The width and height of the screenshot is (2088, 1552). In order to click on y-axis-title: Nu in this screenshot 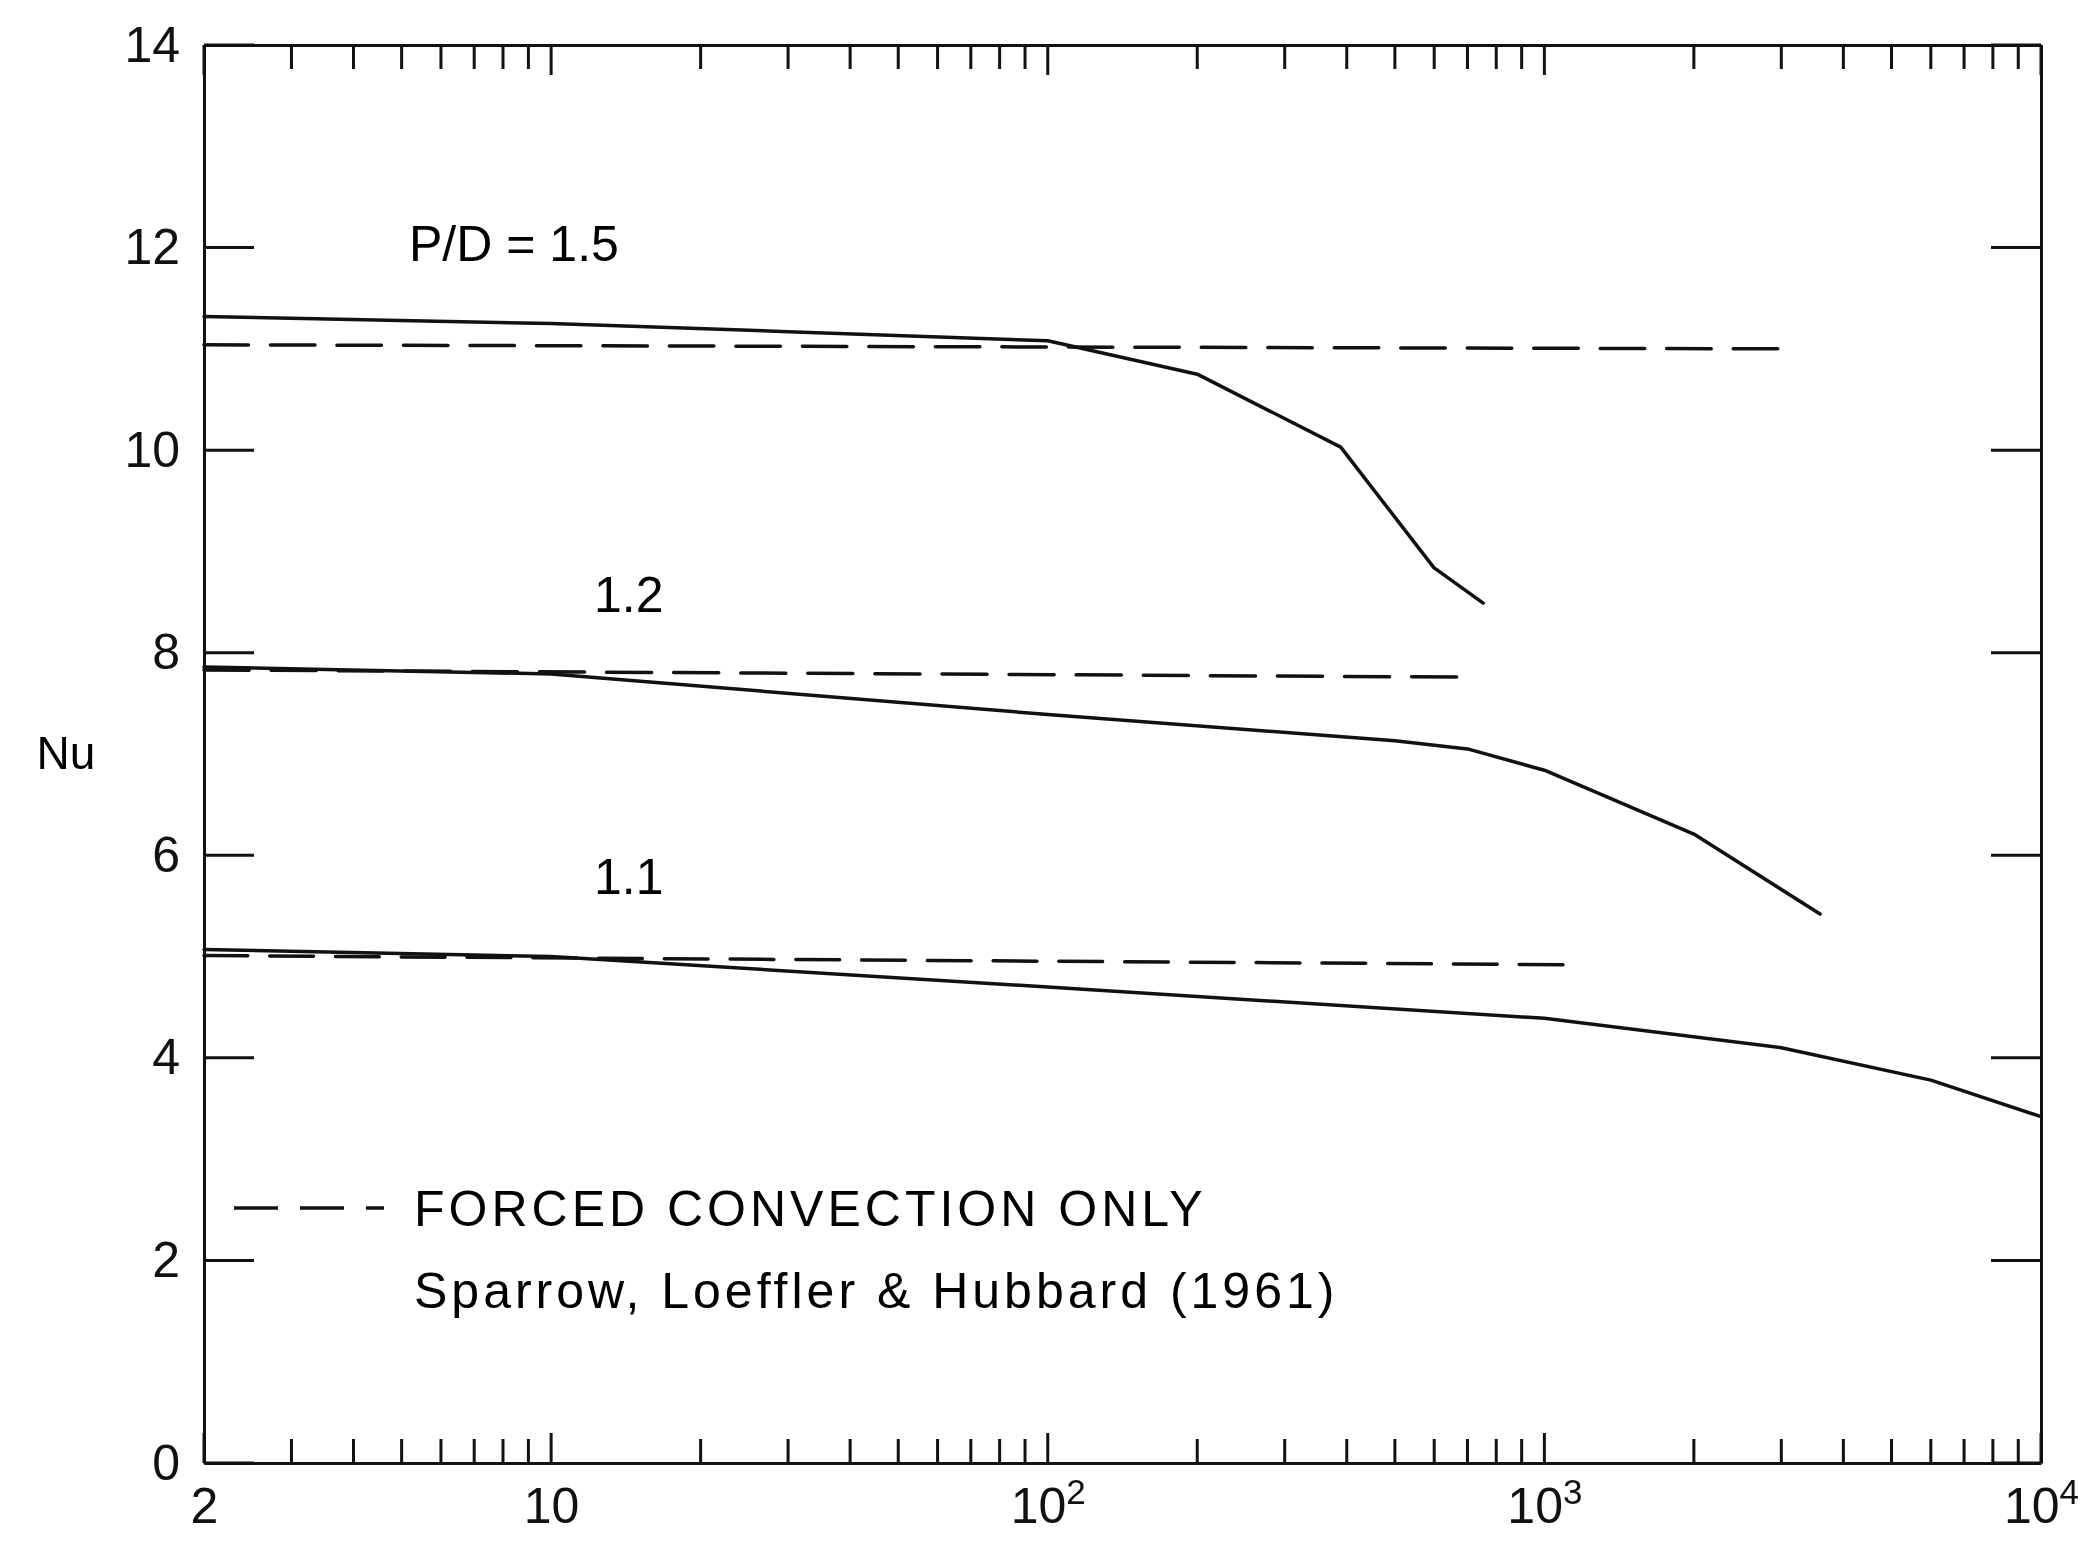, I will do `click(66, 753)`.